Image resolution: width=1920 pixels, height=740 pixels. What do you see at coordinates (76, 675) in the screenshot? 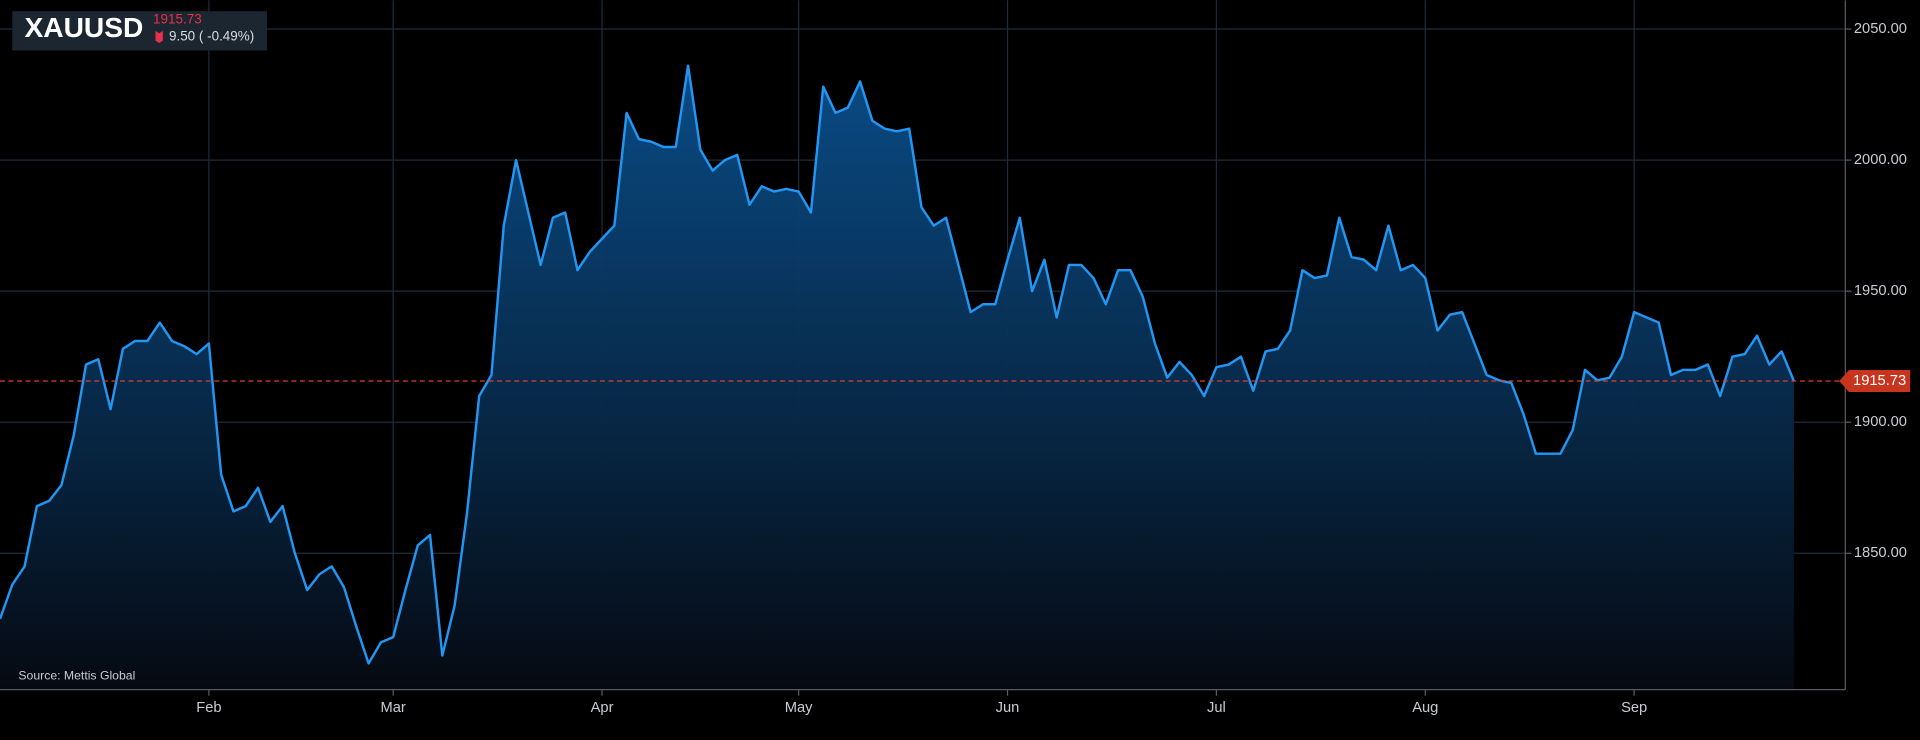
I see `source: Source: Mettis Global` at bounding box center [76, 675].